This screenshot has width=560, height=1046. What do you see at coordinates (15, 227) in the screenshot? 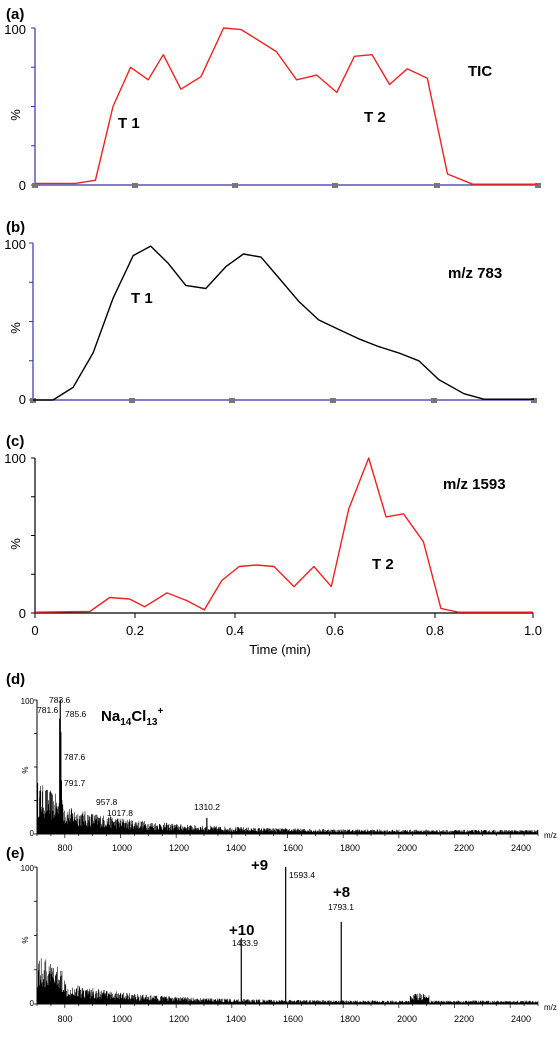
I see `panel-label-b: (b)` at bounding box center [15, 227].